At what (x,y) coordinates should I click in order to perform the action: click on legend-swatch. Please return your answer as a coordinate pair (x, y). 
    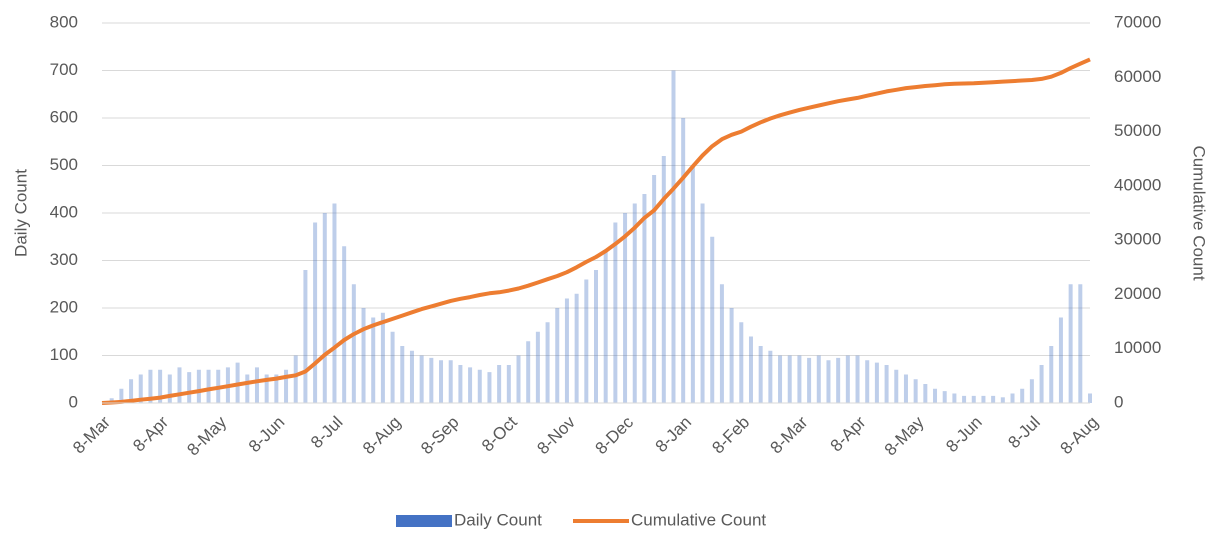
    Looking at the image, I should click on (424, 521).